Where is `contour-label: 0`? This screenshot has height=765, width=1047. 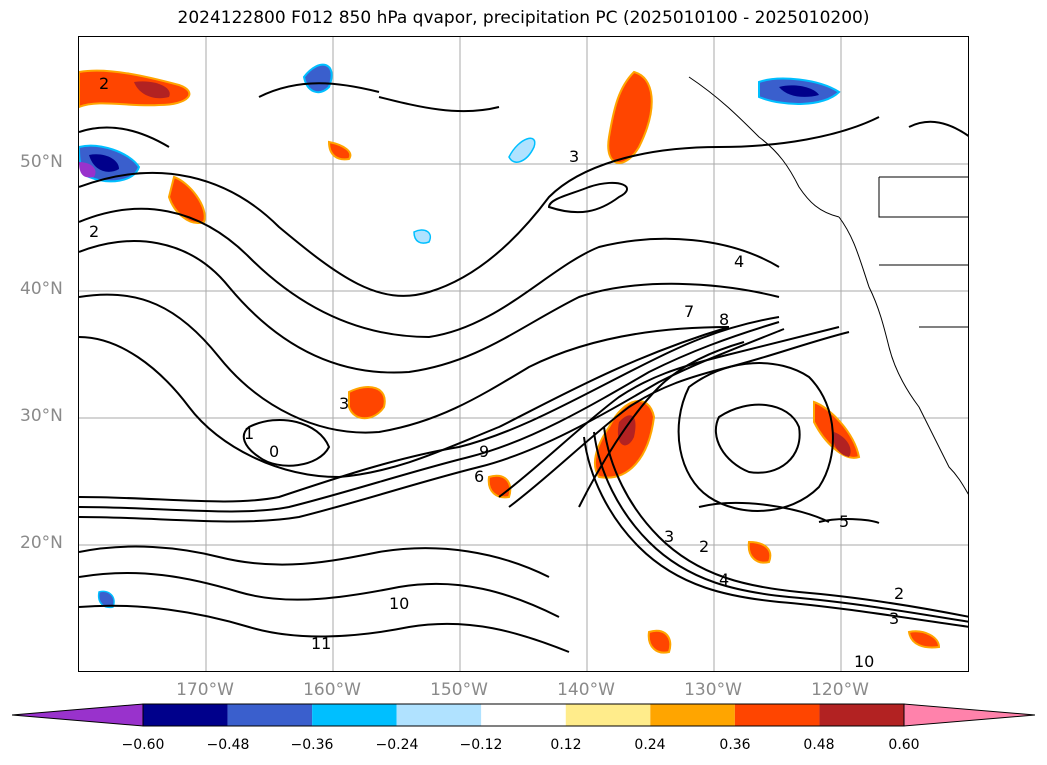 contour-label: 0 is located at coordinates (274, 451).